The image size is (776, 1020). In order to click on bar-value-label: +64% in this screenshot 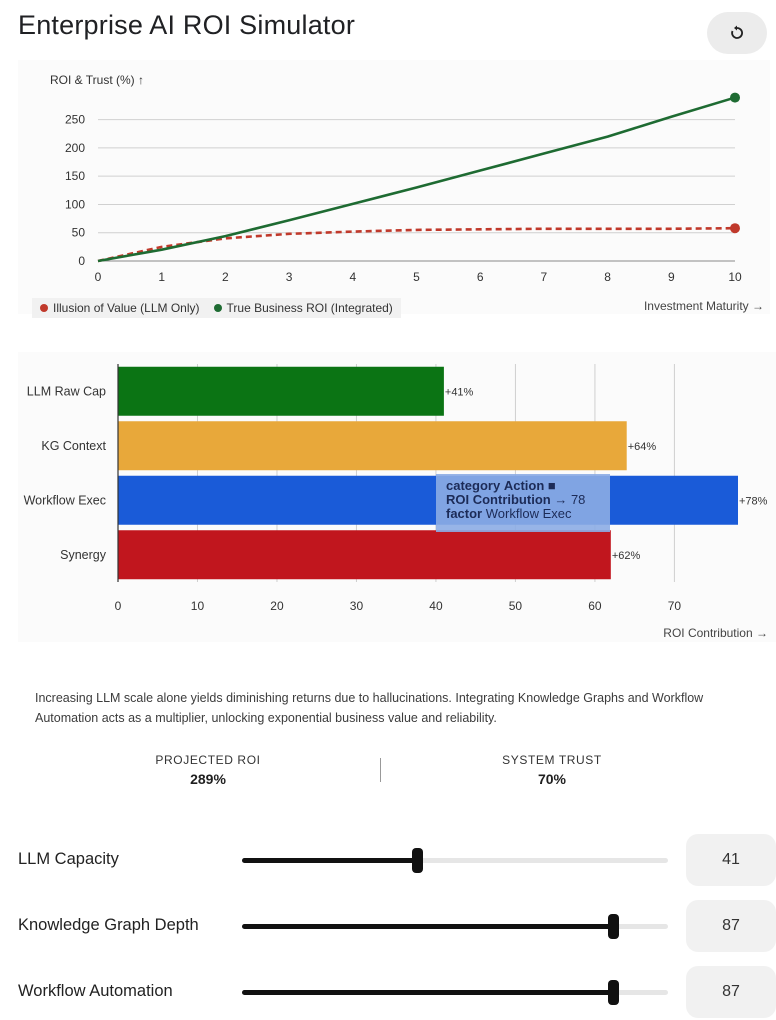, I will do `click(642, 447)`.